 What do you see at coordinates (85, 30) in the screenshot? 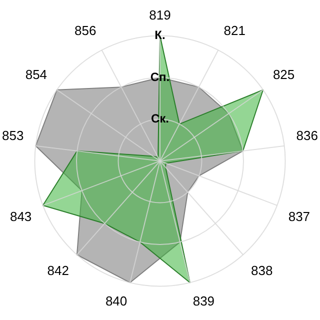
I see `spoke-label: 856` at bounding box center [85, 30].